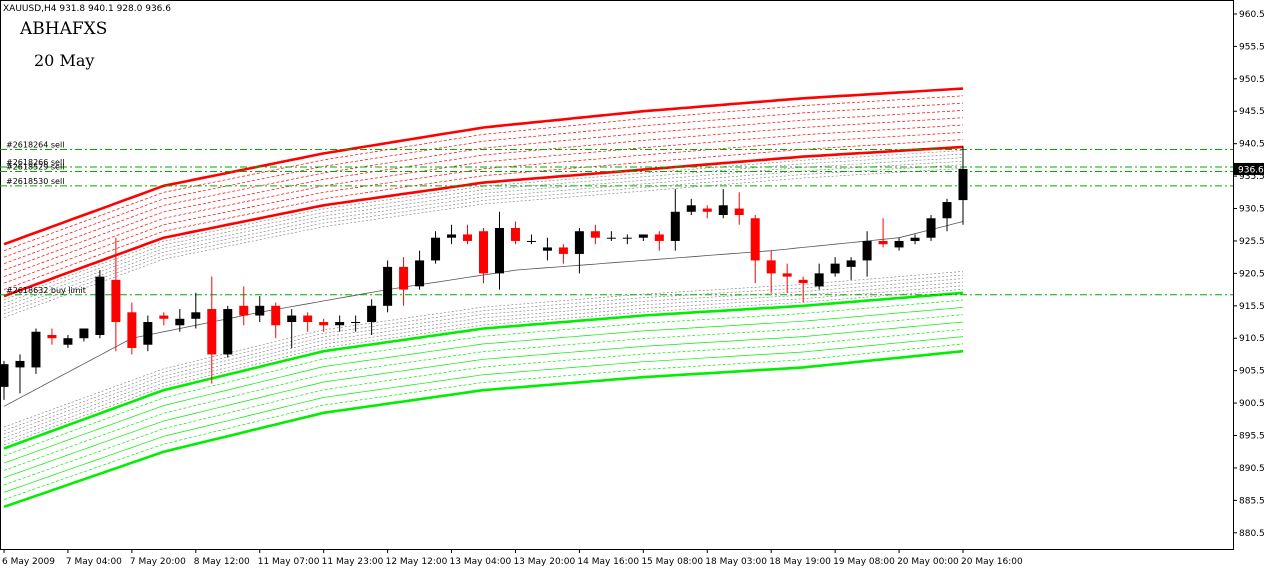 The width and height of the screenshot is (1274, 575). I want to click on y-tick-label: 940.5, so click(1252, 145).